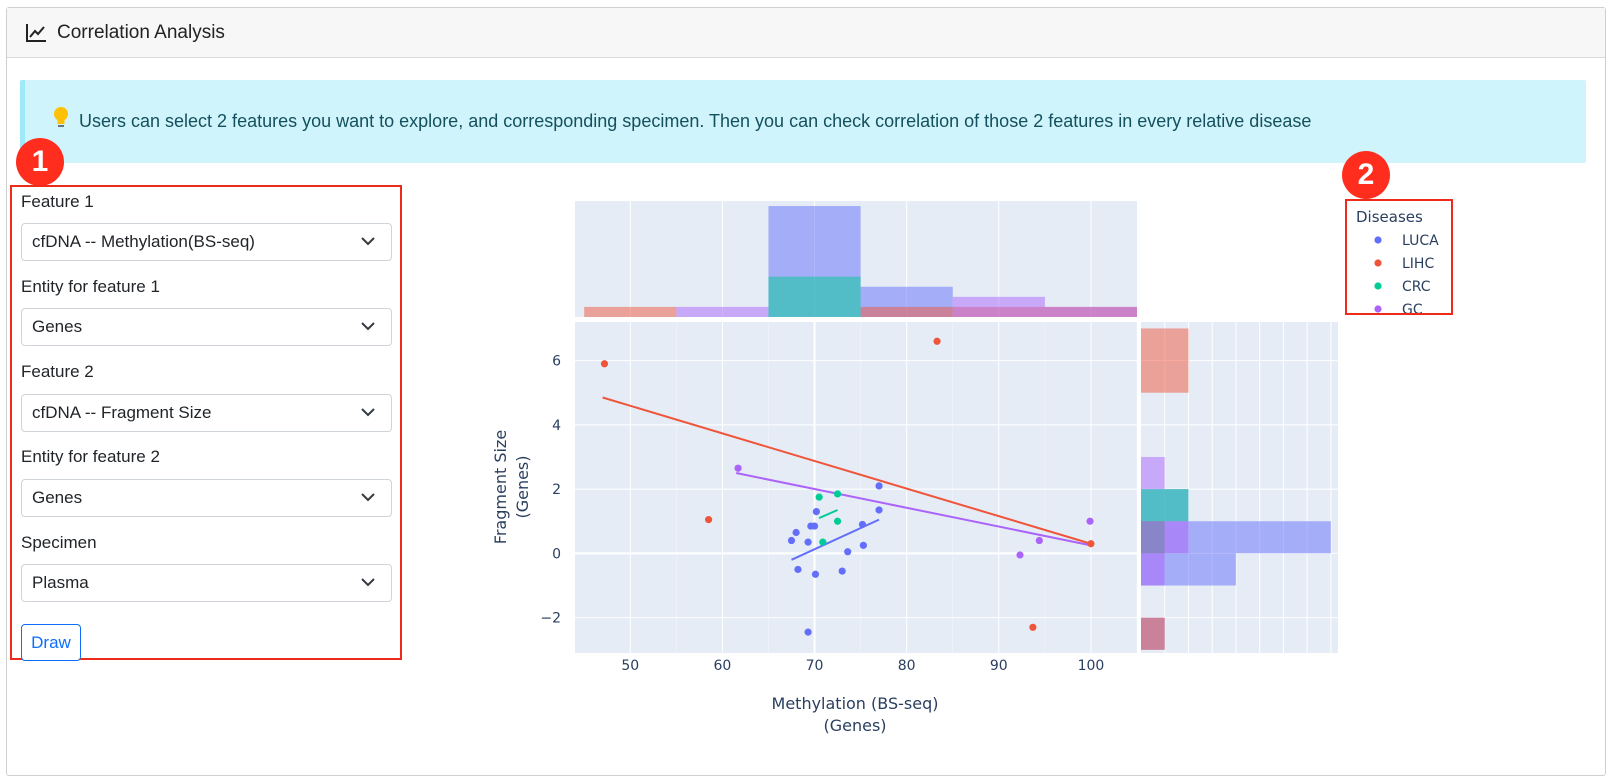 This screenshot has height=782, width=1612. I want to click on x-tick-label: 70, so click(815, 666).